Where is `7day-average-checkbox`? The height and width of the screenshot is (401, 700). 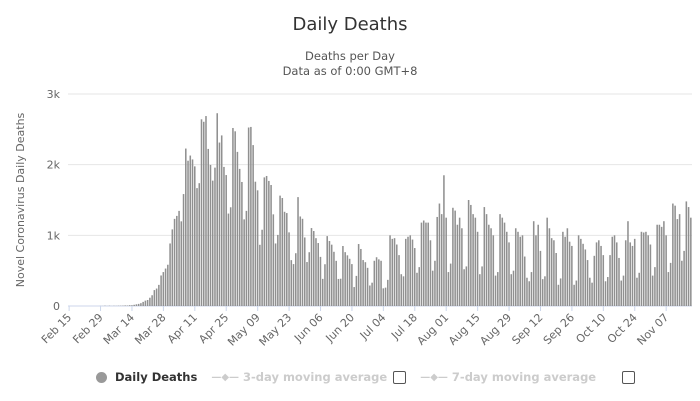 7day-average-checkbox is located at coordinates (629, 377).